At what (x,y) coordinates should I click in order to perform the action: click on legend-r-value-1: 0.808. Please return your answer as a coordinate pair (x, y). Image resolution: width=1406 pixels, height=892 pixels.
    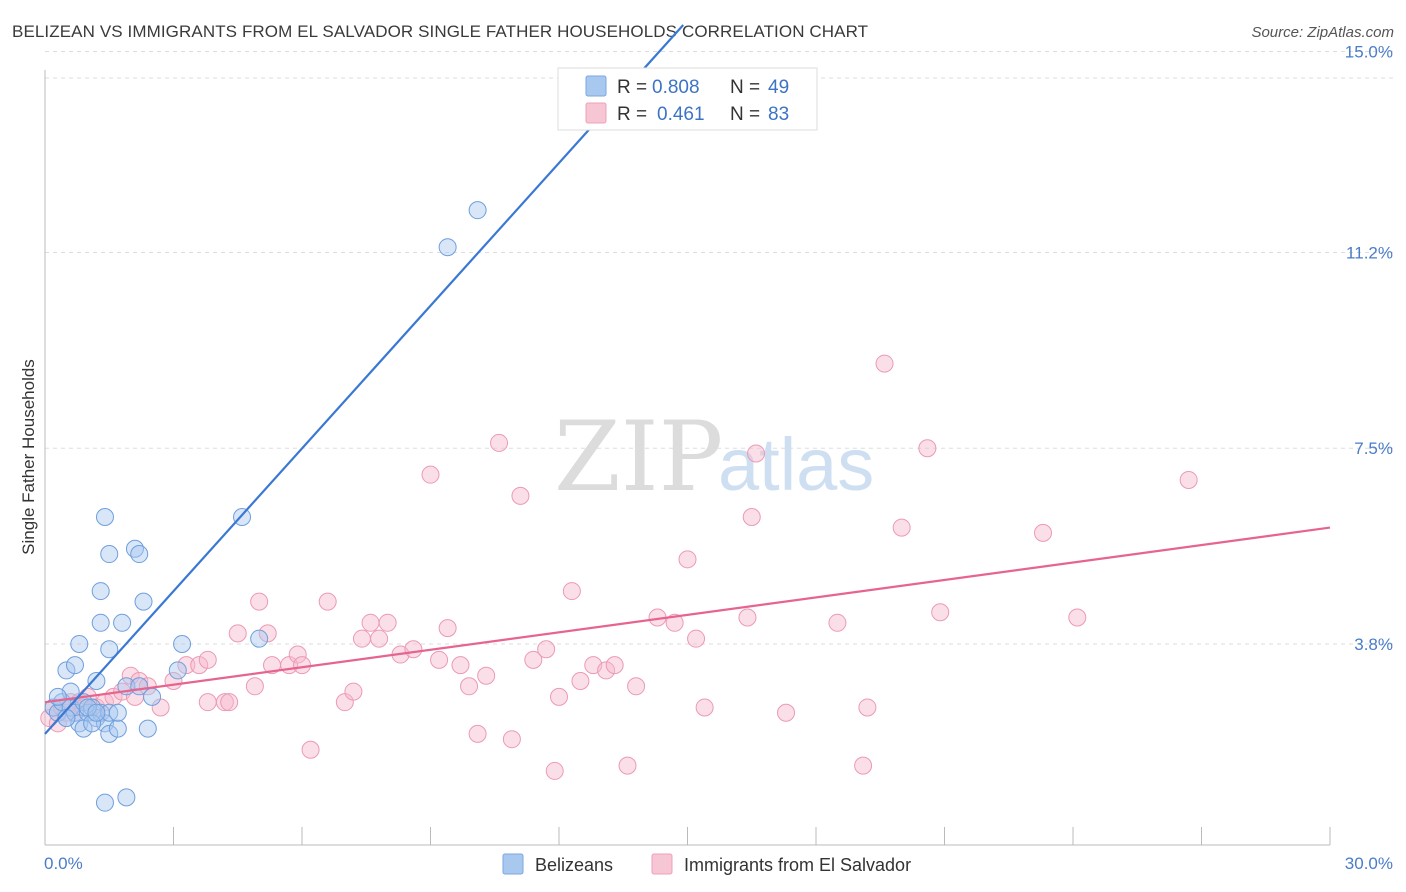
    Looking at the image, I should click on (676, 87).